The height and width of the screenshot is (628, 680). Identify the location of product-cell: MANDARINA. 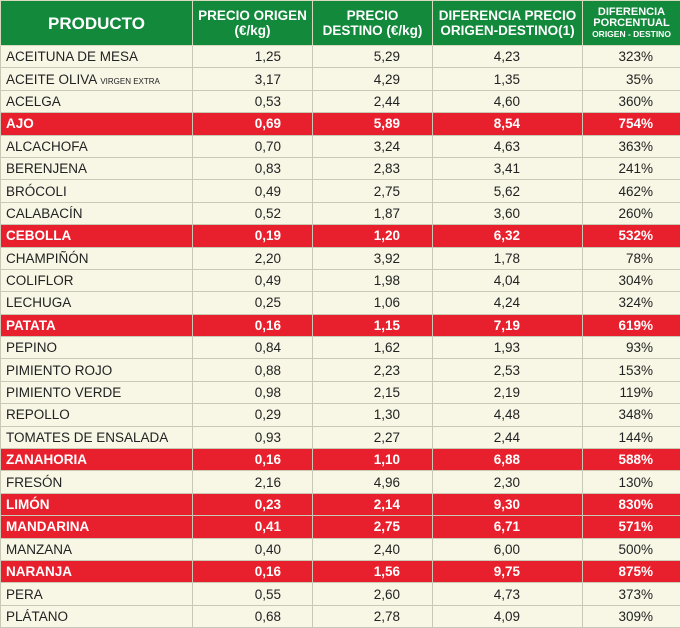
(96, 527).